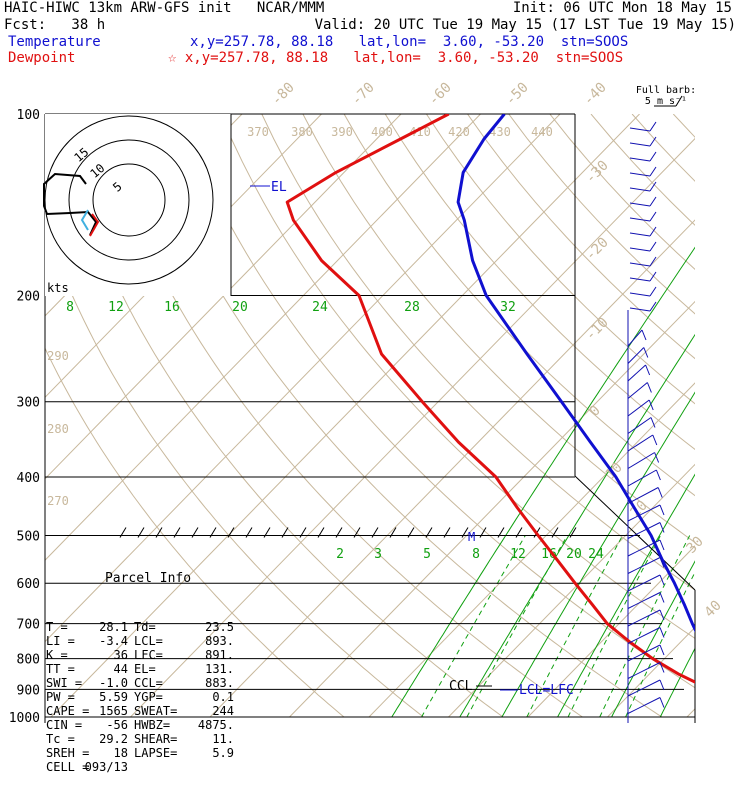 This screenshot has height=790, width=740. What do you see at coordinates (340, 554) in the screenshot?
I see `mixing-ratio-label: 2` at bounding box center [340, 554].